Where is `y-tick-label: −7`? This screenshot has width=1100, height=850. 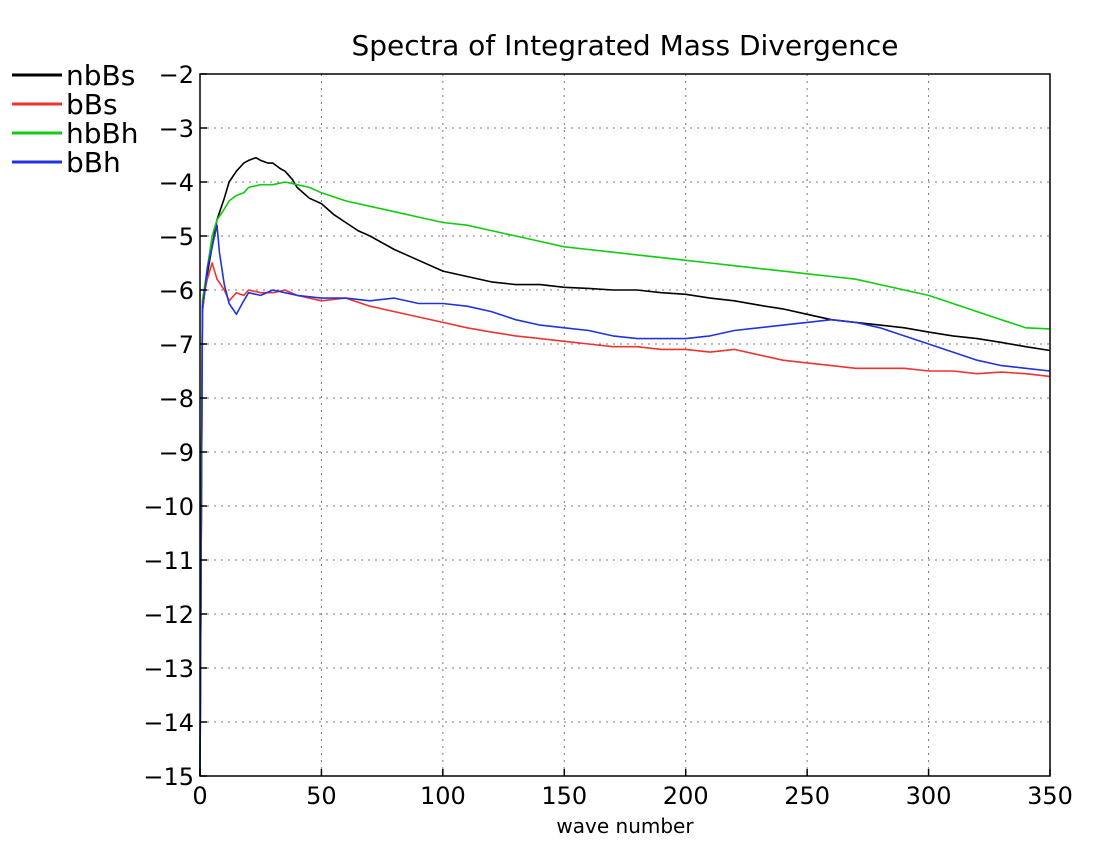
y-tick-label: −7 is located at coordinates (176, 345).